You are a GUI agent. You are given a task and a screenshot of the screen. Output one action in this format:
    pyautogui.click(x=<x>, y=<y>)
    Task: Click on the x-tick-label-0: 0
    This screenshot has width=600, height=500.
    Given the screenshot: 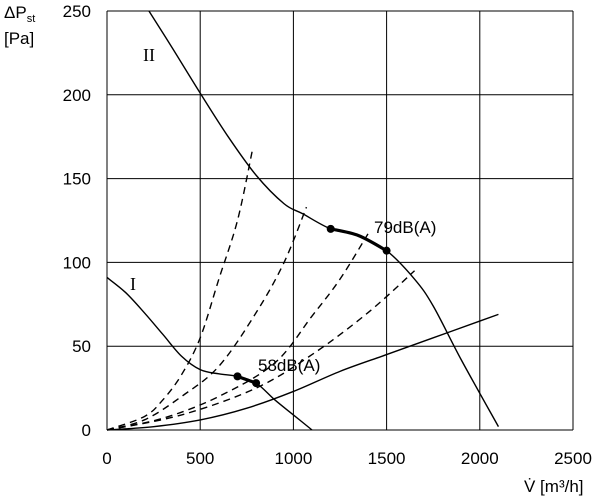 What is the action you would take?
    pyautogui.click(x=106, y=458)
    